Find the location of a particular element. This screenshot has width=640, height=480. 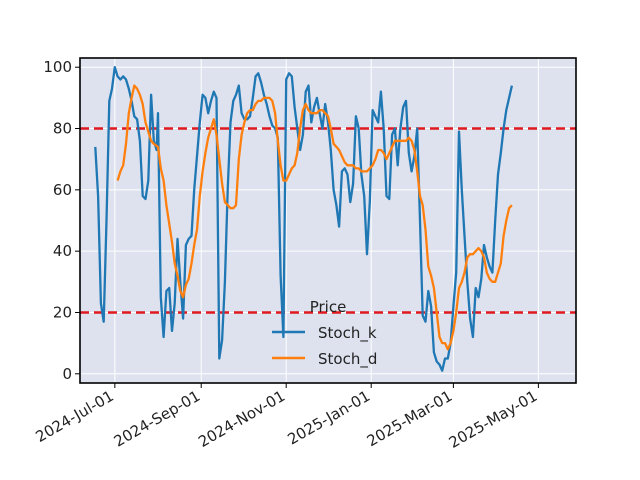

x-tick-label: 2025-May-01 is located at coordinates (493, 419).